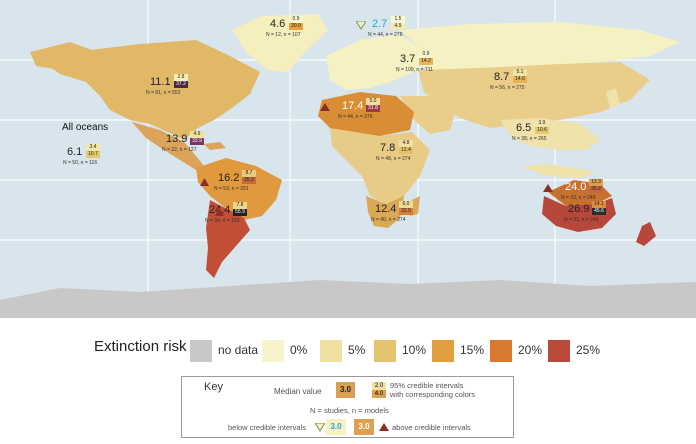 This screenshot has width=696, height=444. I want to click on south-america-north-shape, so click(239, 189).